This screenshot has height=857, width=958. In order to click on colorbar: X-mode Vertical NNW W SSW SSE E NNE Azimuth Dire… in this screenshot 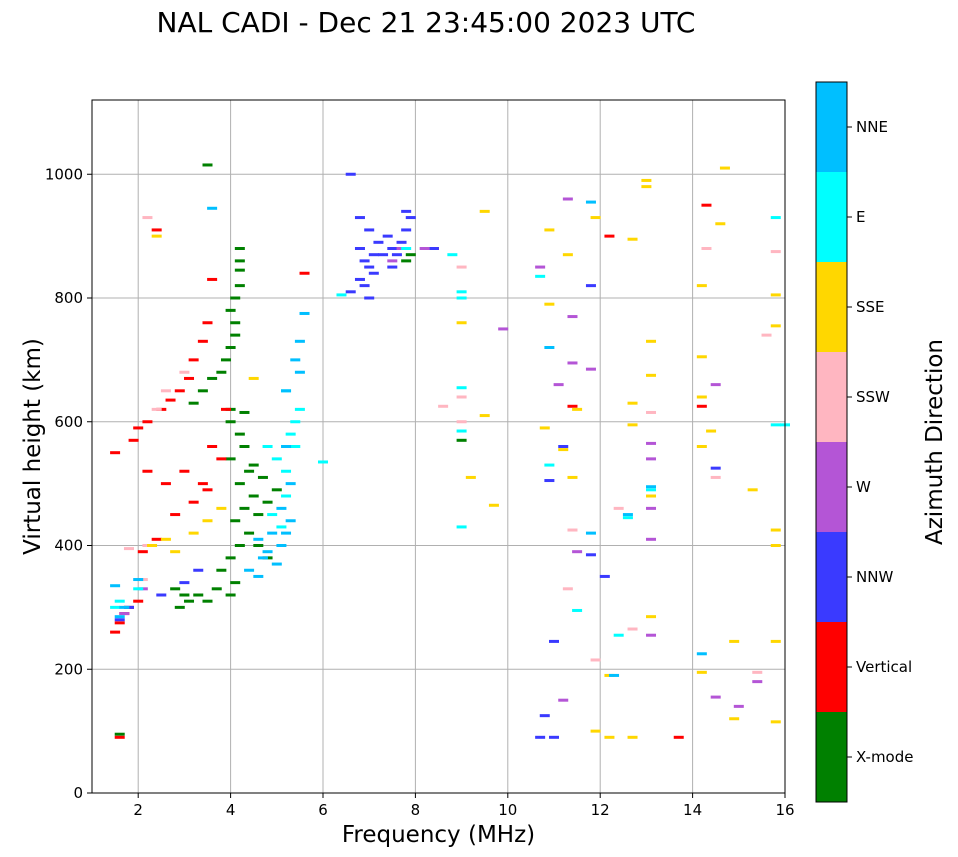, I will do `click(881, 442)`.